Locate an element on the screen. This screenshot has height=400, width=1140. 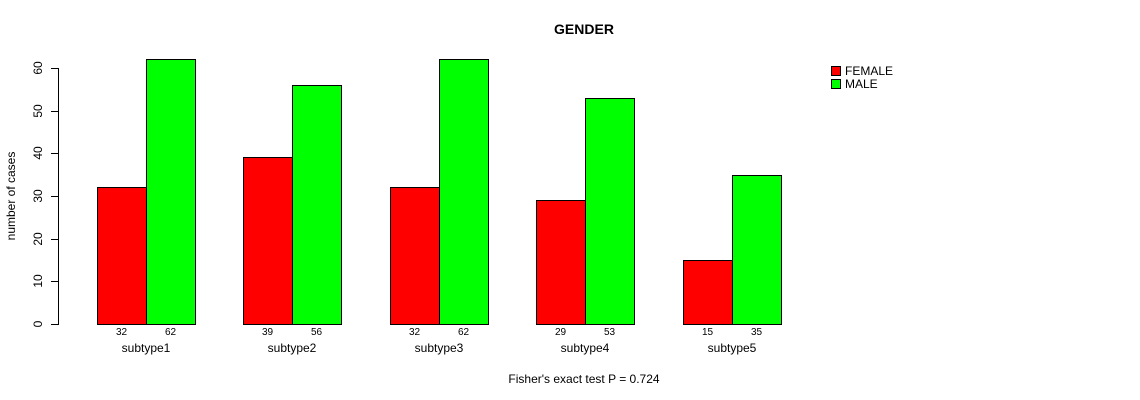
x-category-label-subtype3: subtype3 is located at coordinates (439, 348).